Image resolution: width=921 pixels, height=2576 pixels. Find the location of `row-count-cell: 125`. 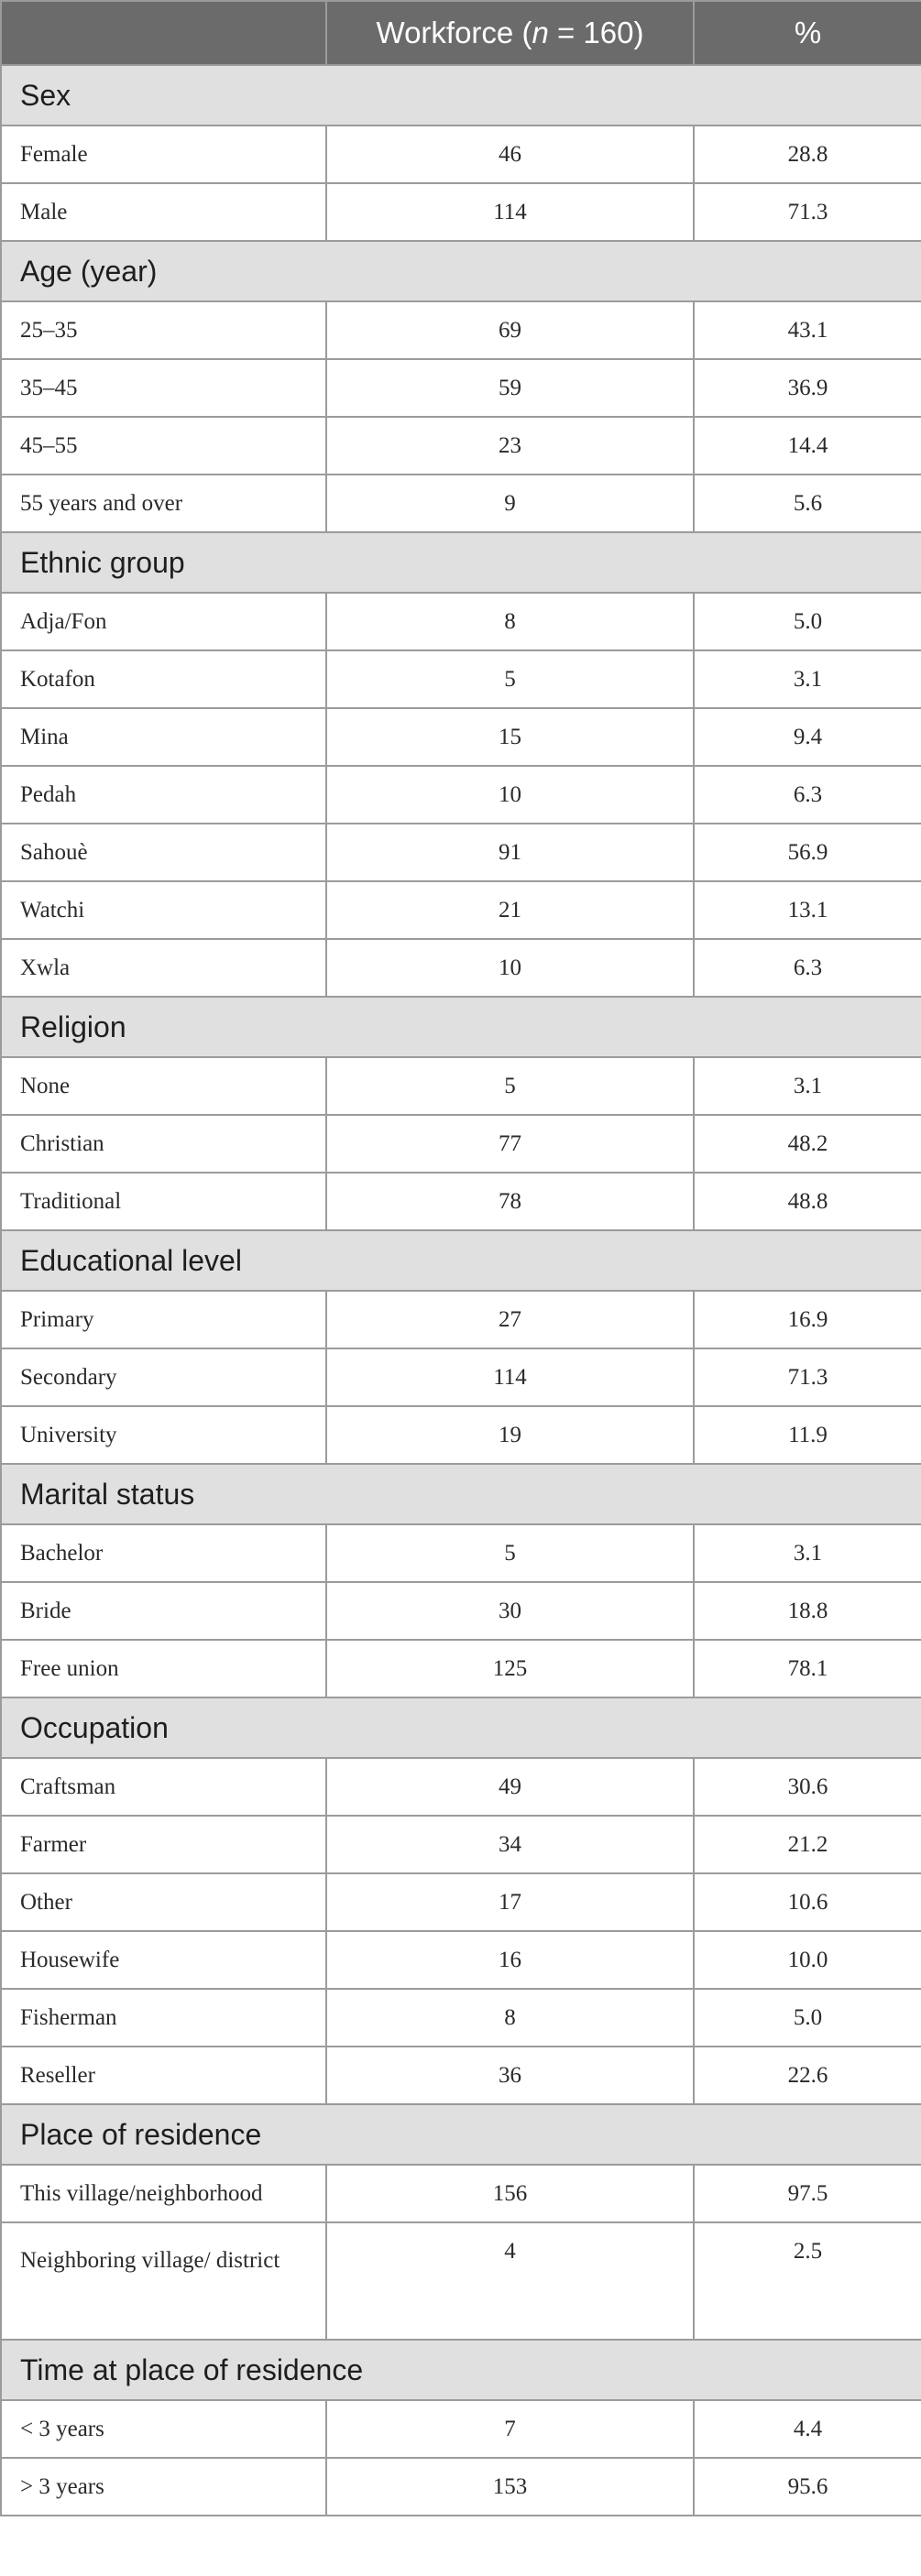

row-count-cell: 125 is located at coordinates (510, 1669).